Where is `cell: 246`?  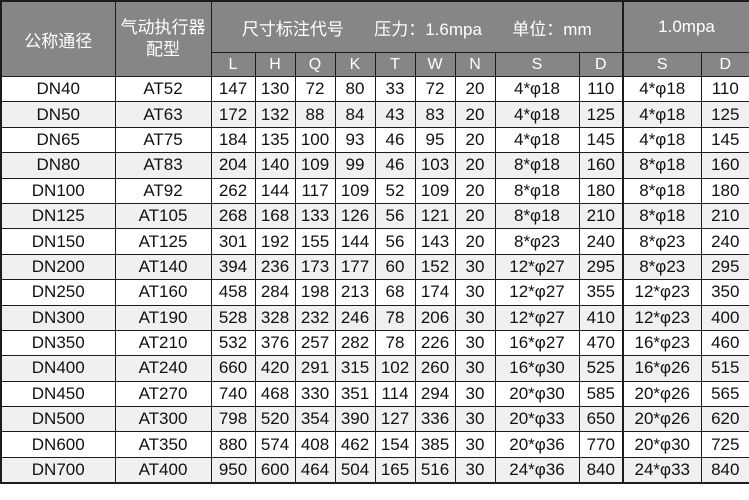 cell: 246 is located at coordinates (355, 317).